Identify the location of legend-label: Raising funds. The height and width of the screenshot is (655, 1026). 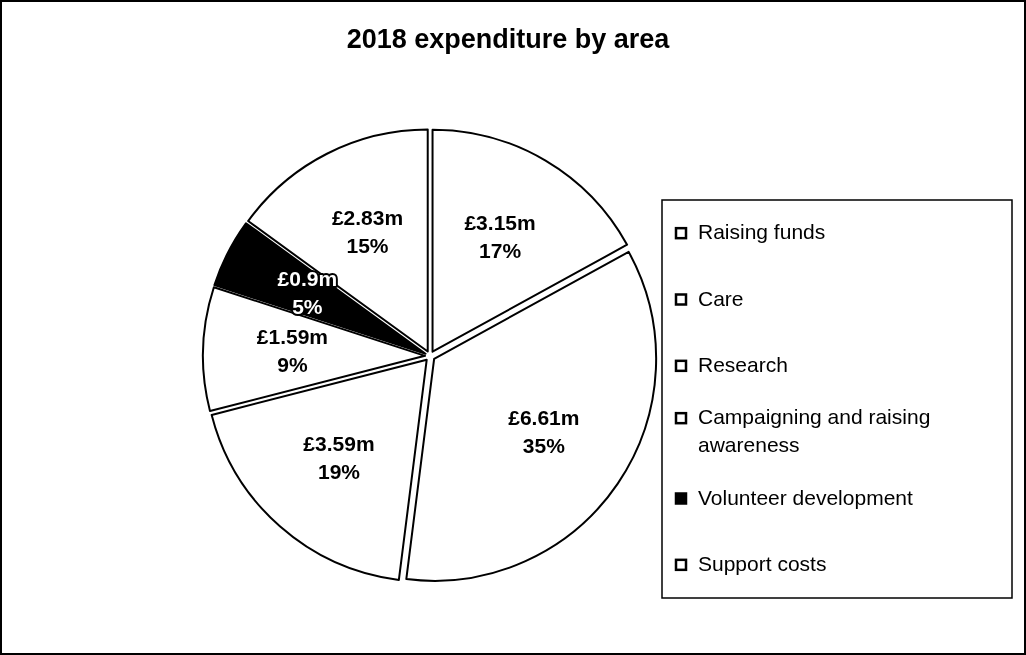
(762, 231).